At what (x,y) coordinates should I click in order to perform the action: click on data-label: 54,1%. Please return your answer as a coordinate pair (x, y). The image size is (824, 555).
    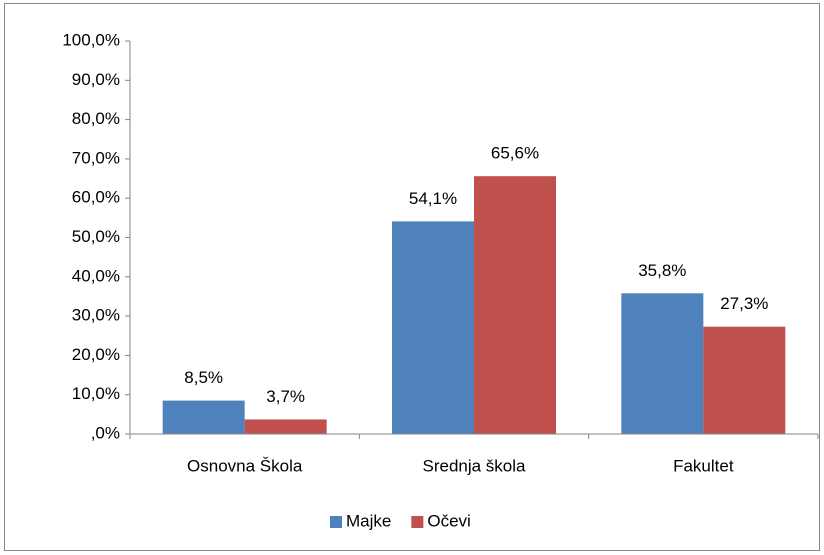
    Looking at the image, I should click on (433, 198).